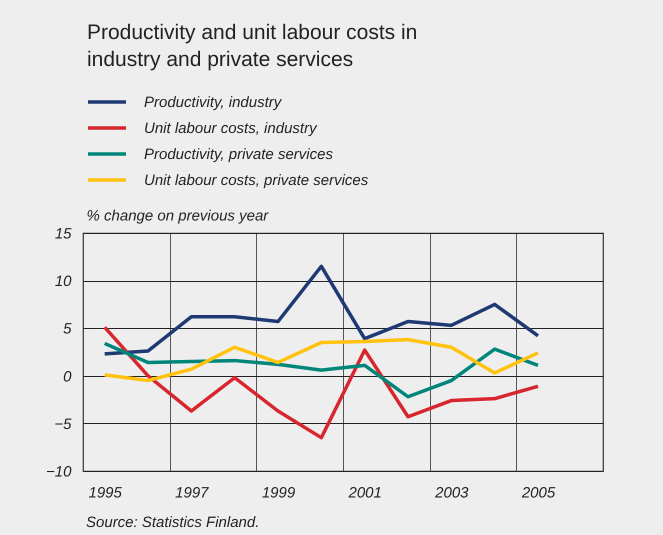 Image resolution: width=663 pixels, height=535 pixels. I want to click on y-axis-title: % change on previous year, so click(178, 216).